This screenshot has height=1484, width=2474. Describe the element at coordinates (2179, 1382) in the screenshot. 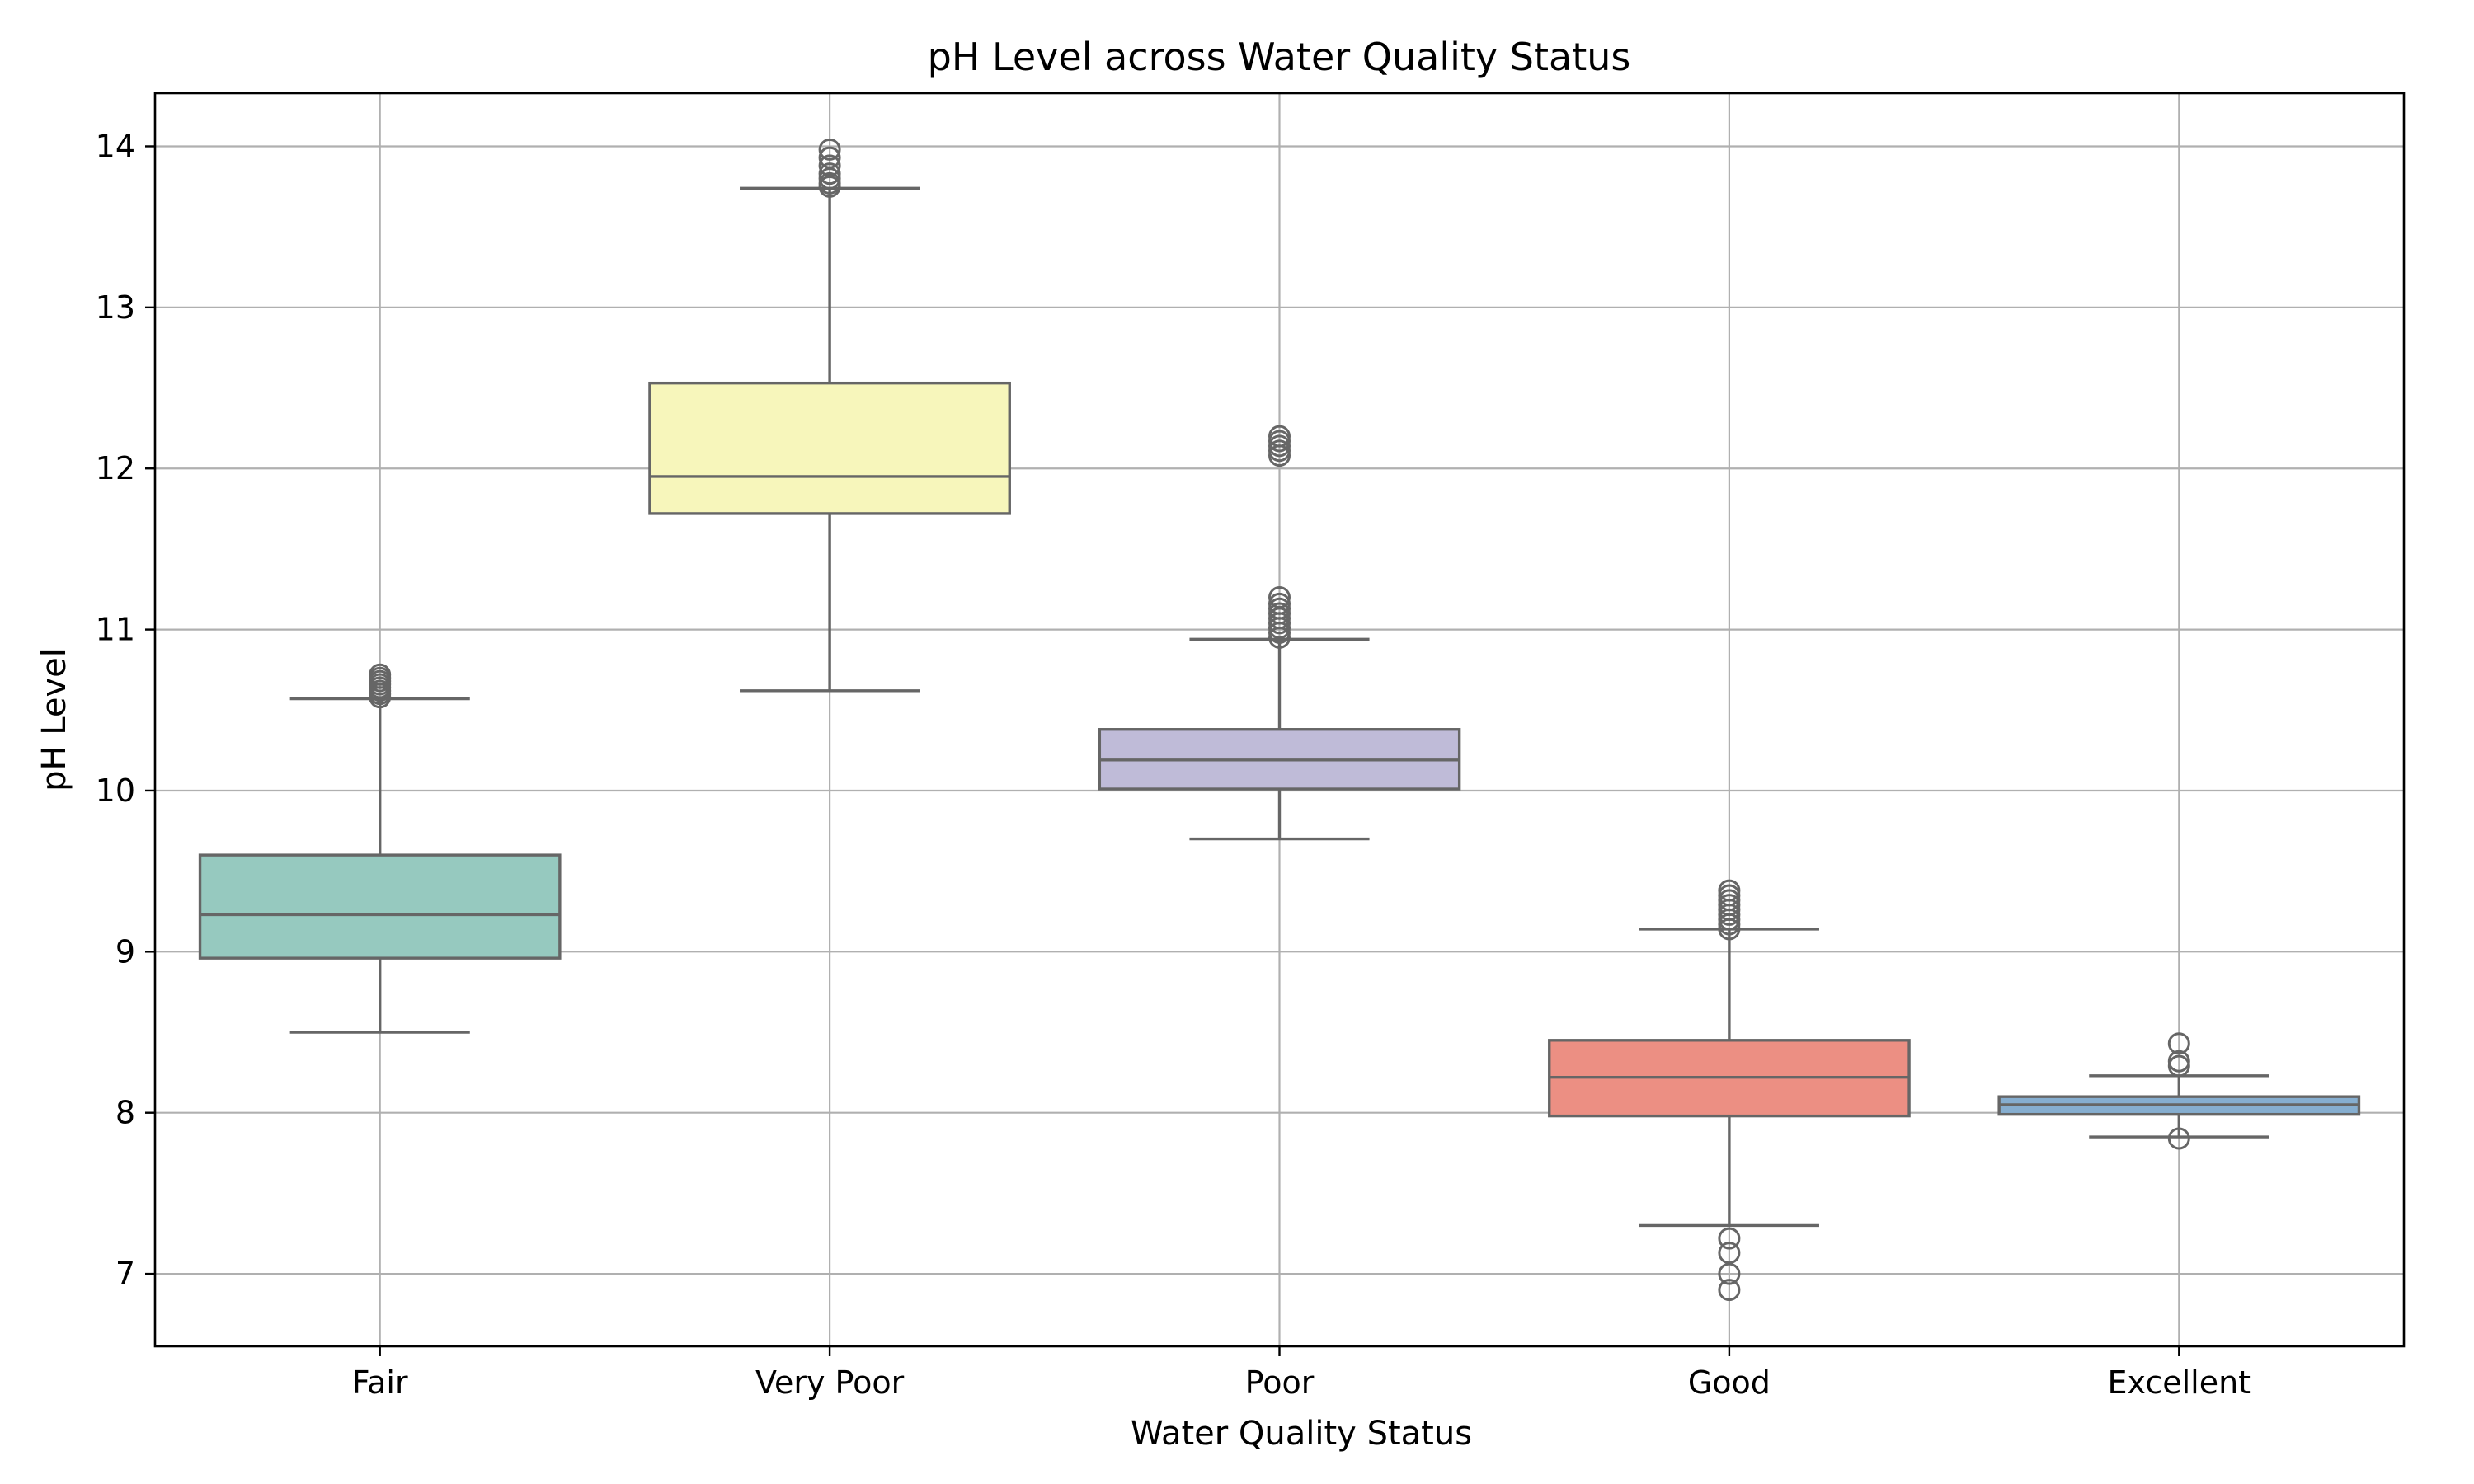

I see `x-tick-label: Excellent` at that location.